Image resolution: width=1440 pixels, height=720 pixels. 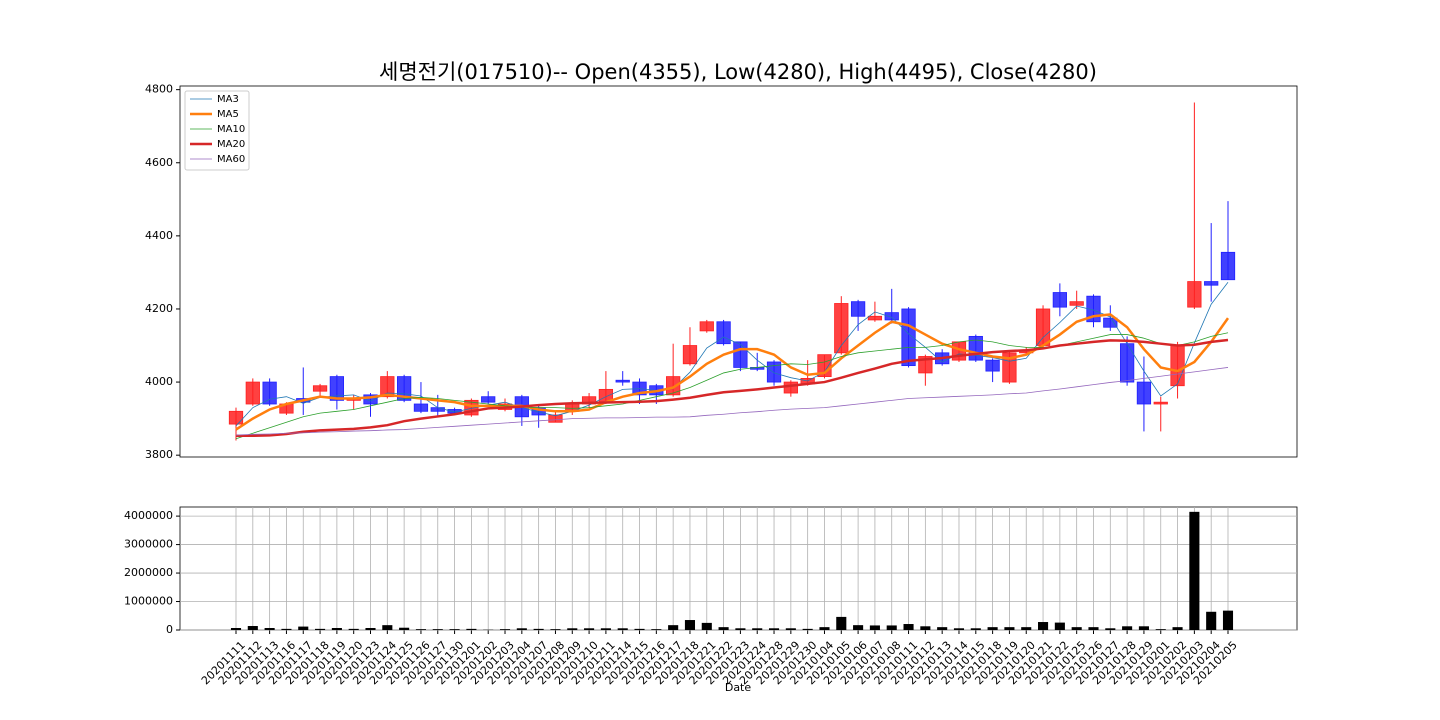 I want to click on legend-label: MA3, so click(x=228, y=99).